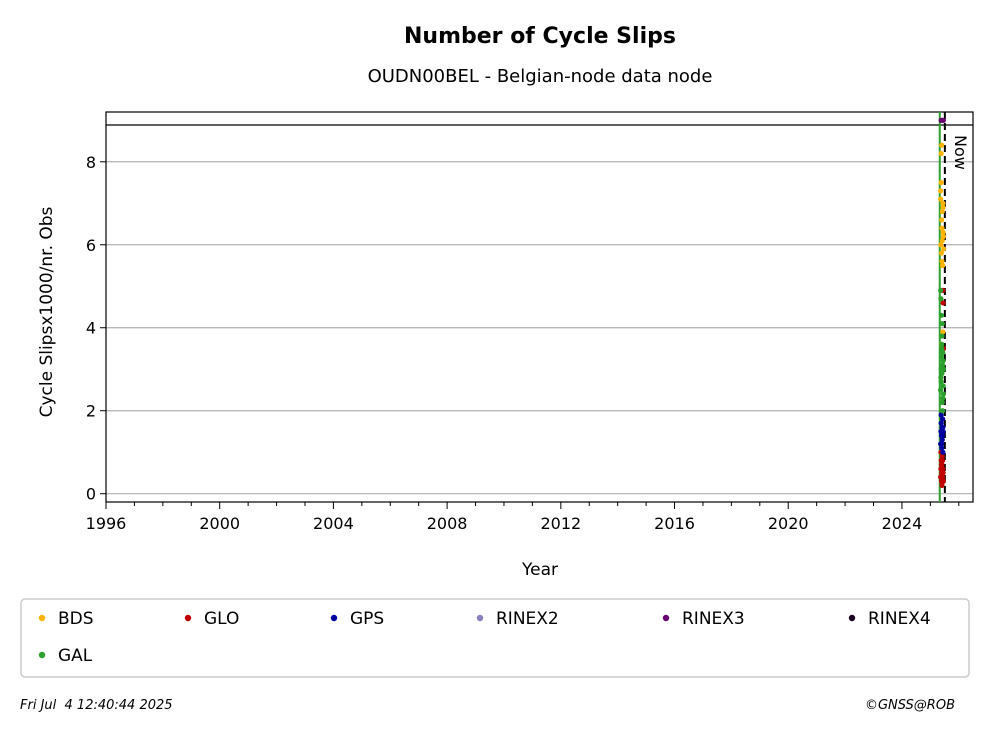 Image resolution: width=992 pixels, height=734 pixels. Describe the element at coordinates (852, 618) in the screenshot. I see `legend-marker-rinex4` at that location.